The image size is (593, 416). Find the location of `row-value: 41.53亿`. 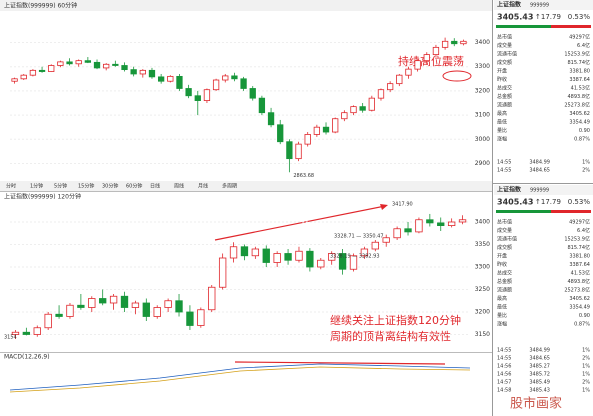

row-value: 41.53亿 is located at coordinates (580, 273).